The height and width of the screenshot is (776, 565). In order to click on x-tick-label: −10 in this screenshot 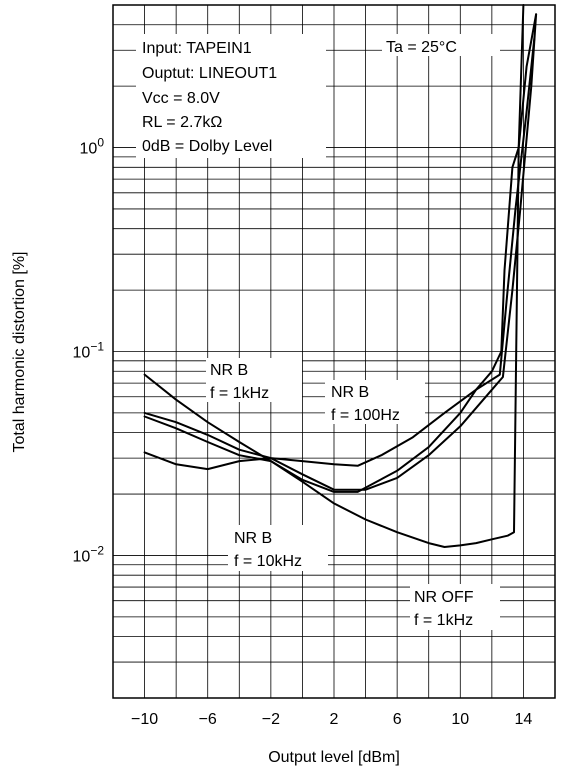, I will do `click(144, 719)`.